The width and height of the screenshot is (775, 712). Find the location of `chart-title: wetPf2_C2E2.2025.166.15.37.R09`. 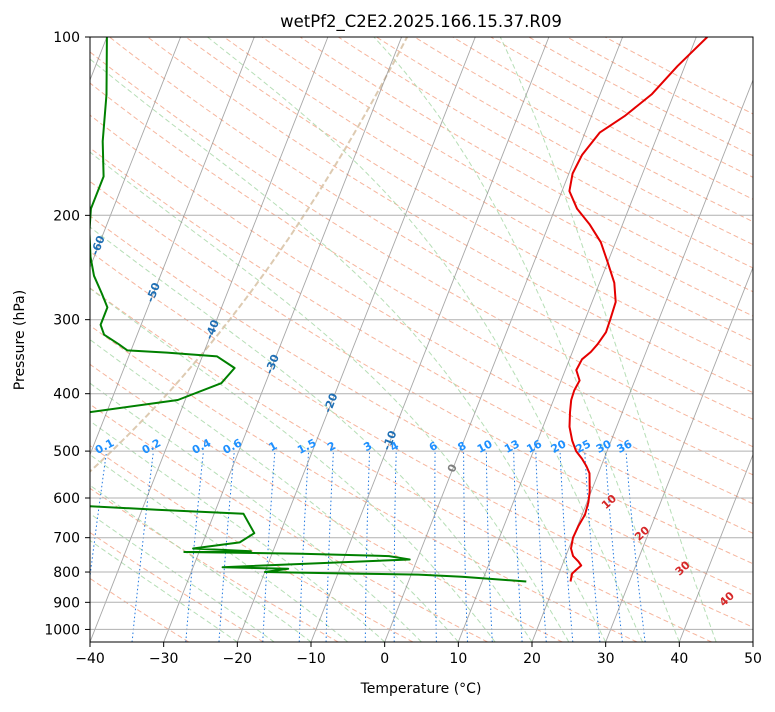

chart-title: wetPf2_C2E2.2025.166.15.37.R09 is located at coordinates (421, 22).